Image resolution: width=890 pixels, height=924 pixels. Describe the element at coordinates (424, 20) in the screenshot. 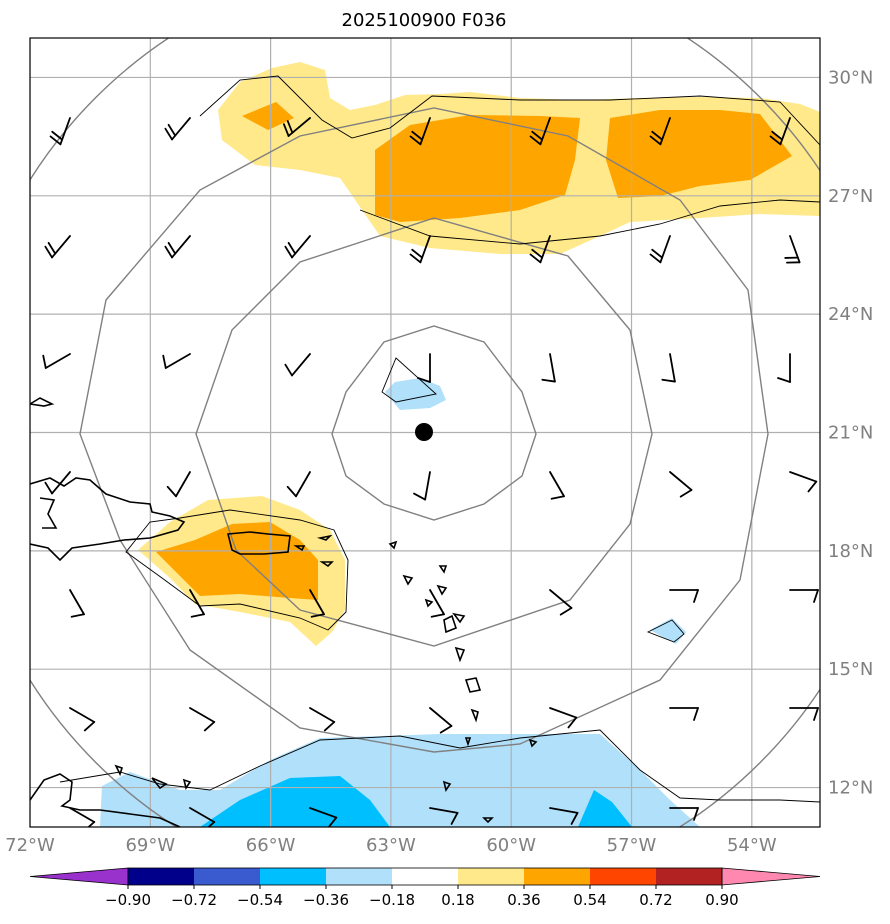

I see `figure-title: 2025100900 F036` at that location.